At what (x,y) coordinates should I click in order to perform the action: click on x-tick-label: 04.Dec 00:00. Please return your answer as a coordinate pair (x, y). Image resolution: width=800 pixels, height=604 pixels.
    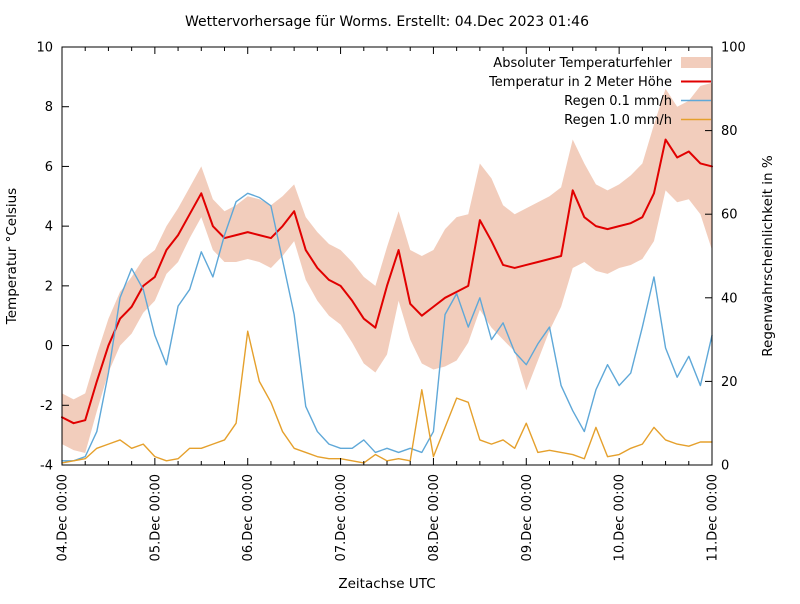
    Looking at the image, I should click on (63, 517).